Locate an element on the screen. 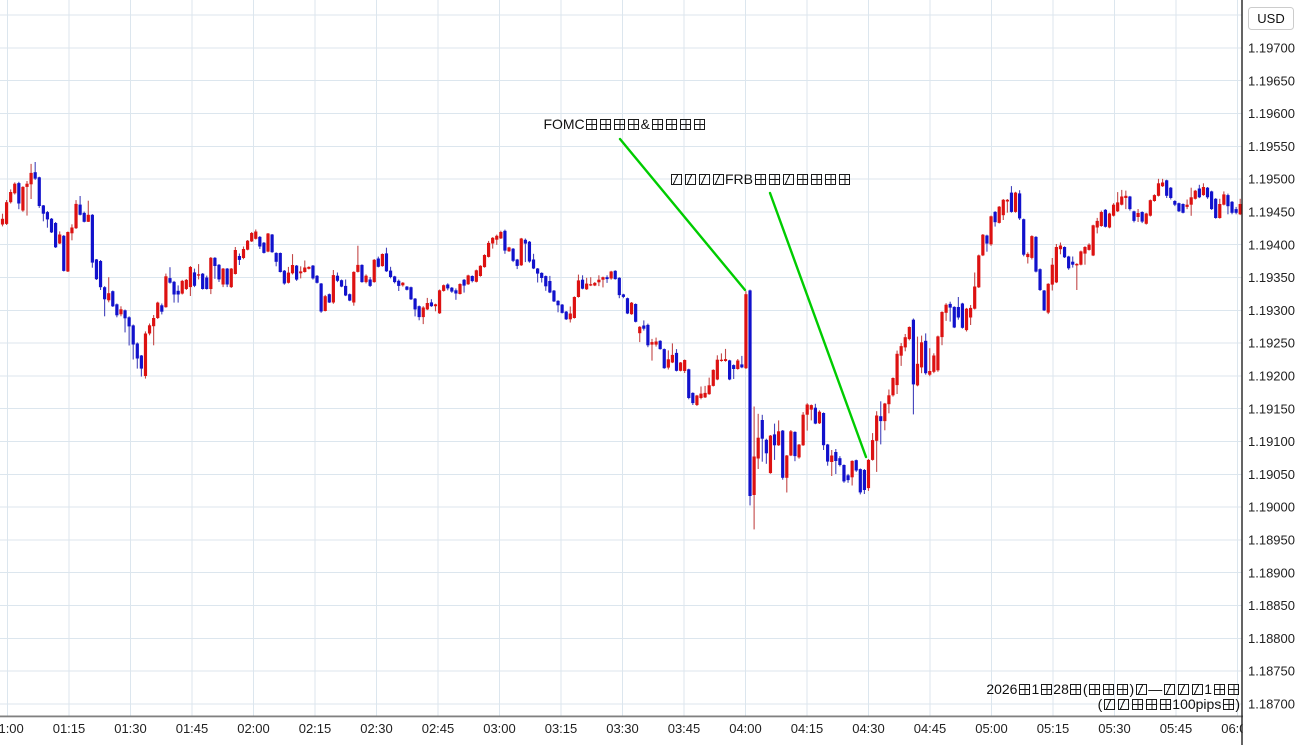 The image size is (1300, 745). svg-text: 02:30 is located at coordinates (376, 728).